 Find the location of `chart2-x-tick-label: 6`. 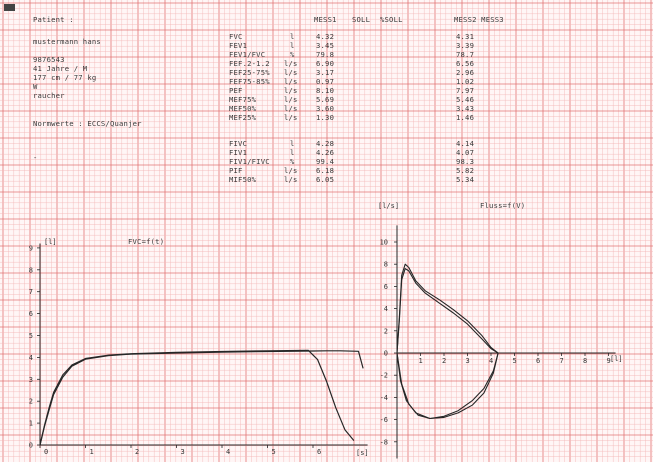

chart2-x-tick-label: 6 is located at coordinates (538, 361).